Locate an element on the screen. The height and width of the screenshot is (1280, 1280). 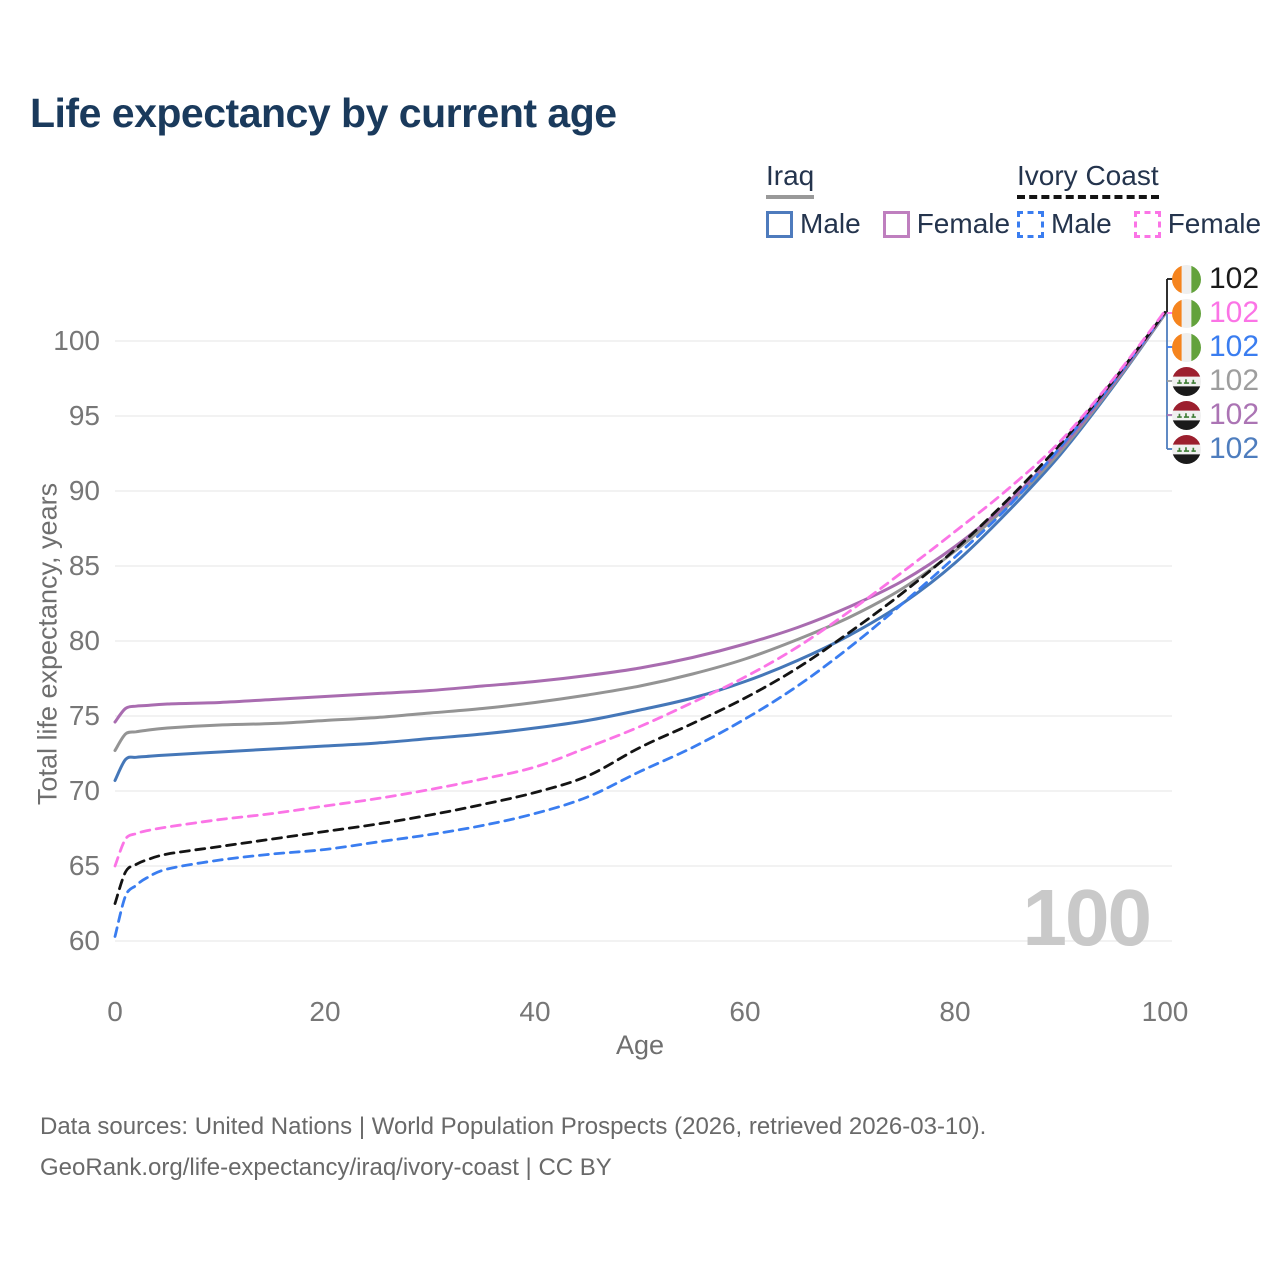
x-tick-label: 60 is located at coordinates (745, 1011).